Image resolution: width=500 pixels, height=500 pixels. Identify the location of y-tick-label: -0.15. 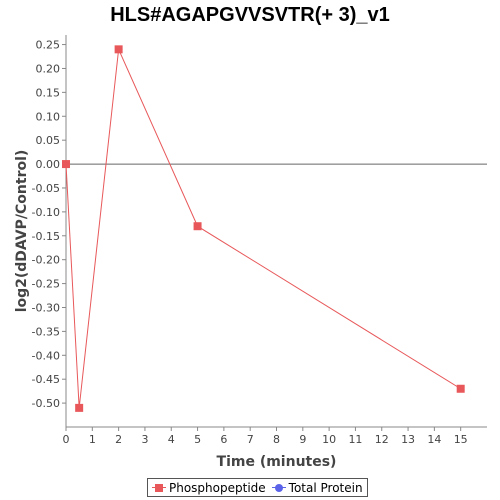
(46, 236).